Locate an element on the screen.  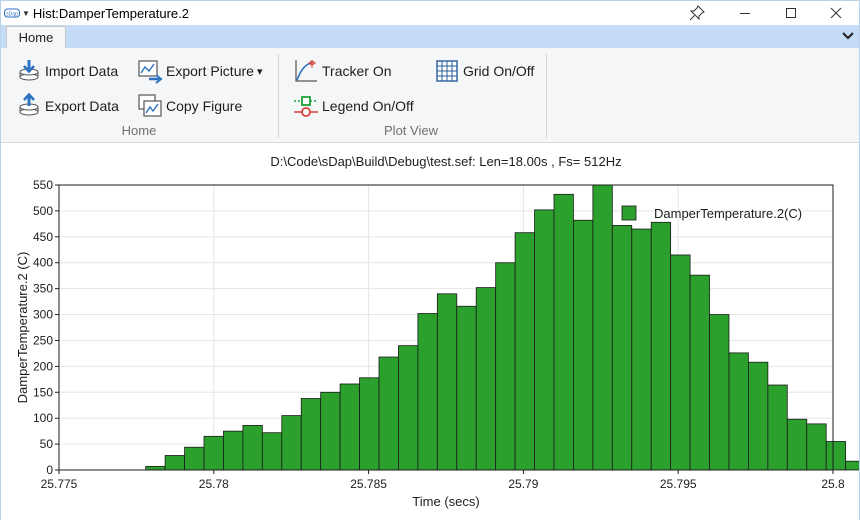
close-icon is located at coordinates (836, 13).